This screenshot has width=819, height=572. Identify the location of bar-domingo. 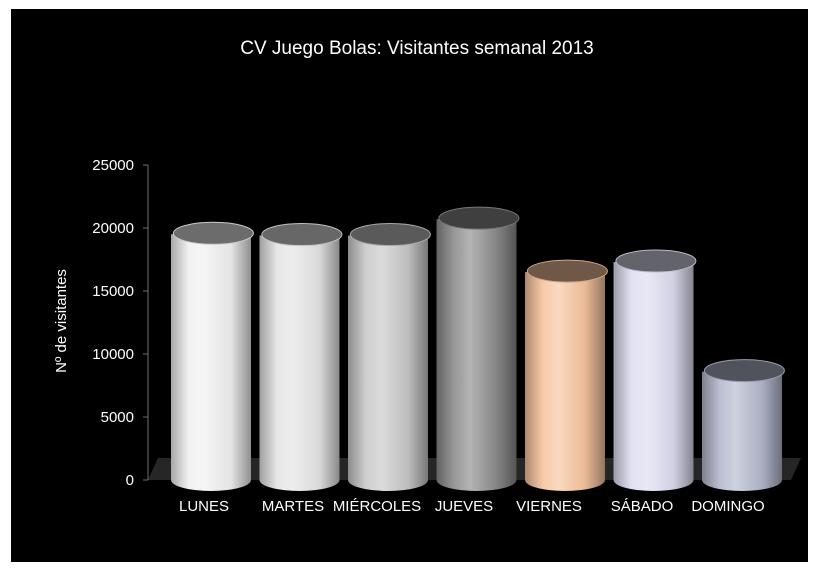
(743, 425).